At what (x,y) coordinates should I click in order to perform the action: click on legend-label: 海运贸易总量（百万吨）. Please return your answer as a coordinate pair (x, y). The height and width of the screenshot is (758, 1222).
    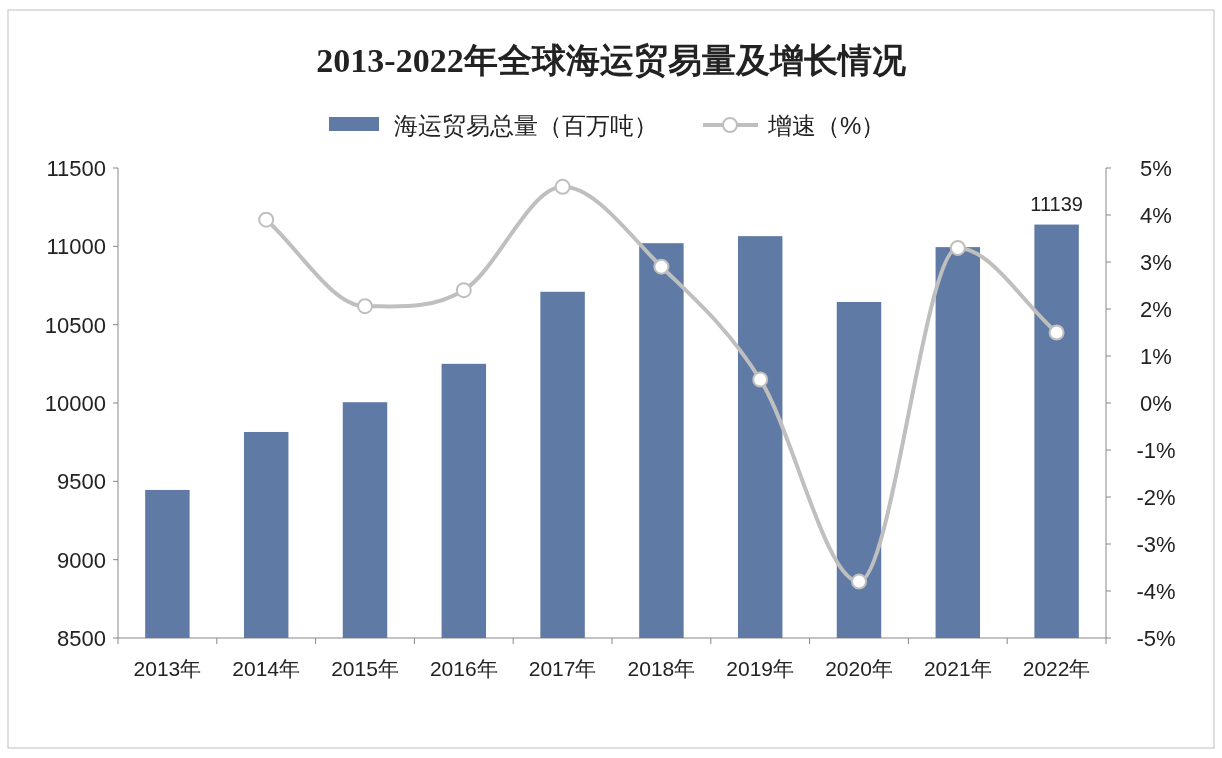
    Looking at the image, I should click on (526, 125).